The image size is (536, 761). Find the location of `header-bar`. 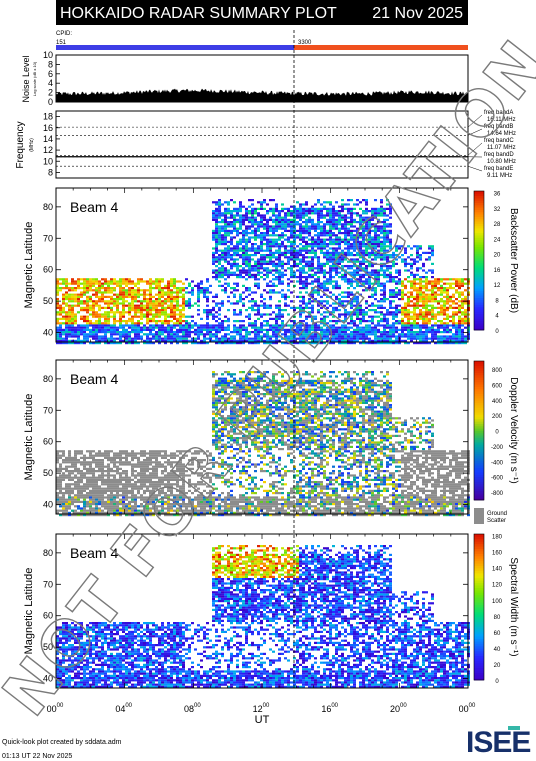

header-bar is located at coordinates (262, 12).